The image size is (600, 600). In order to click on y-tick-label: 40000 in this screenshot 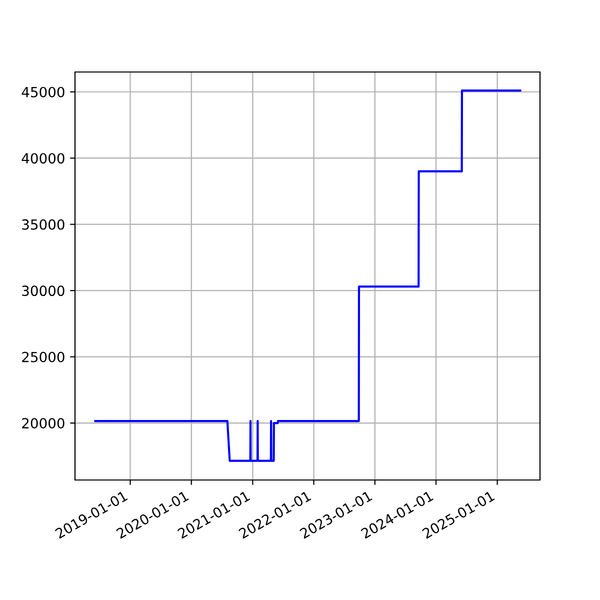, I will do `click(43, 158)`.